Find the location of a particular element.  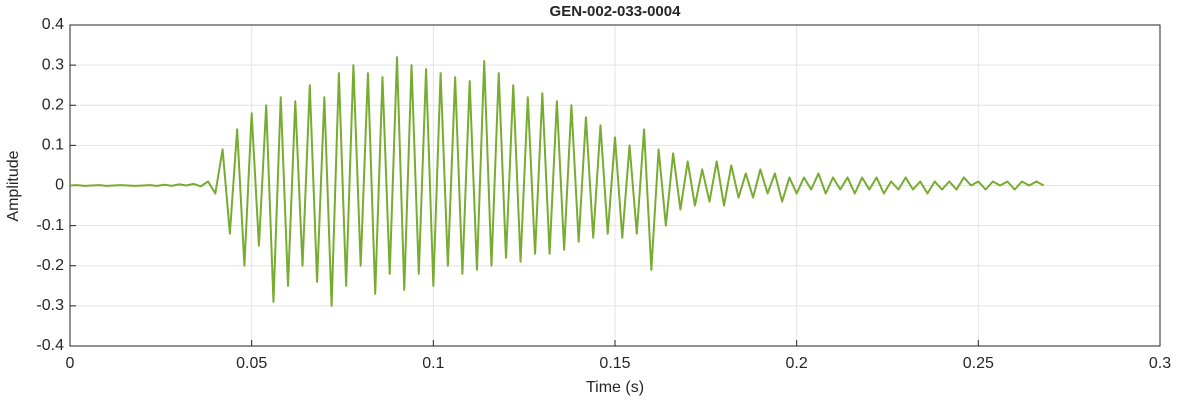

y-tick-label: 0.1 is located at coordinates (53, 145).